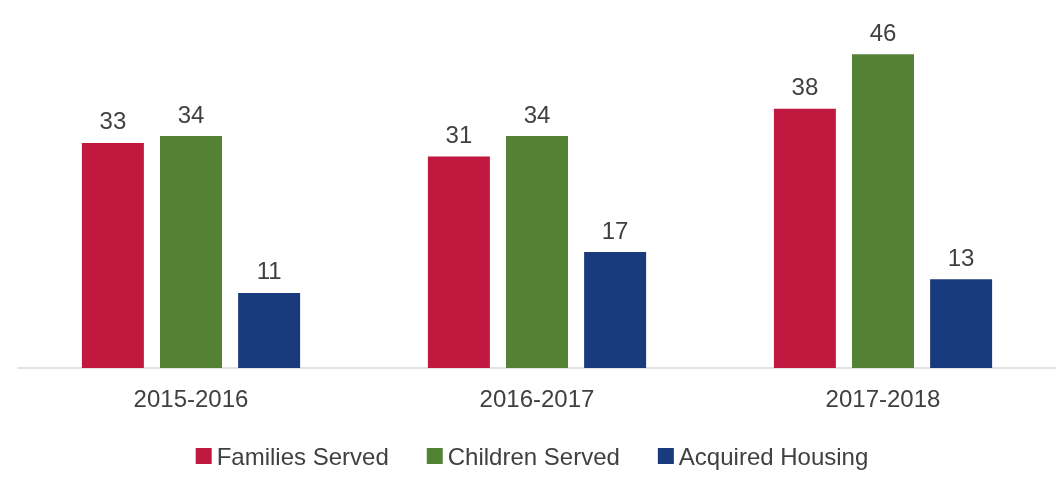 The width and height of the screenshot is (1064, 485). I want to click on data-label: 17, so click(615, 230).